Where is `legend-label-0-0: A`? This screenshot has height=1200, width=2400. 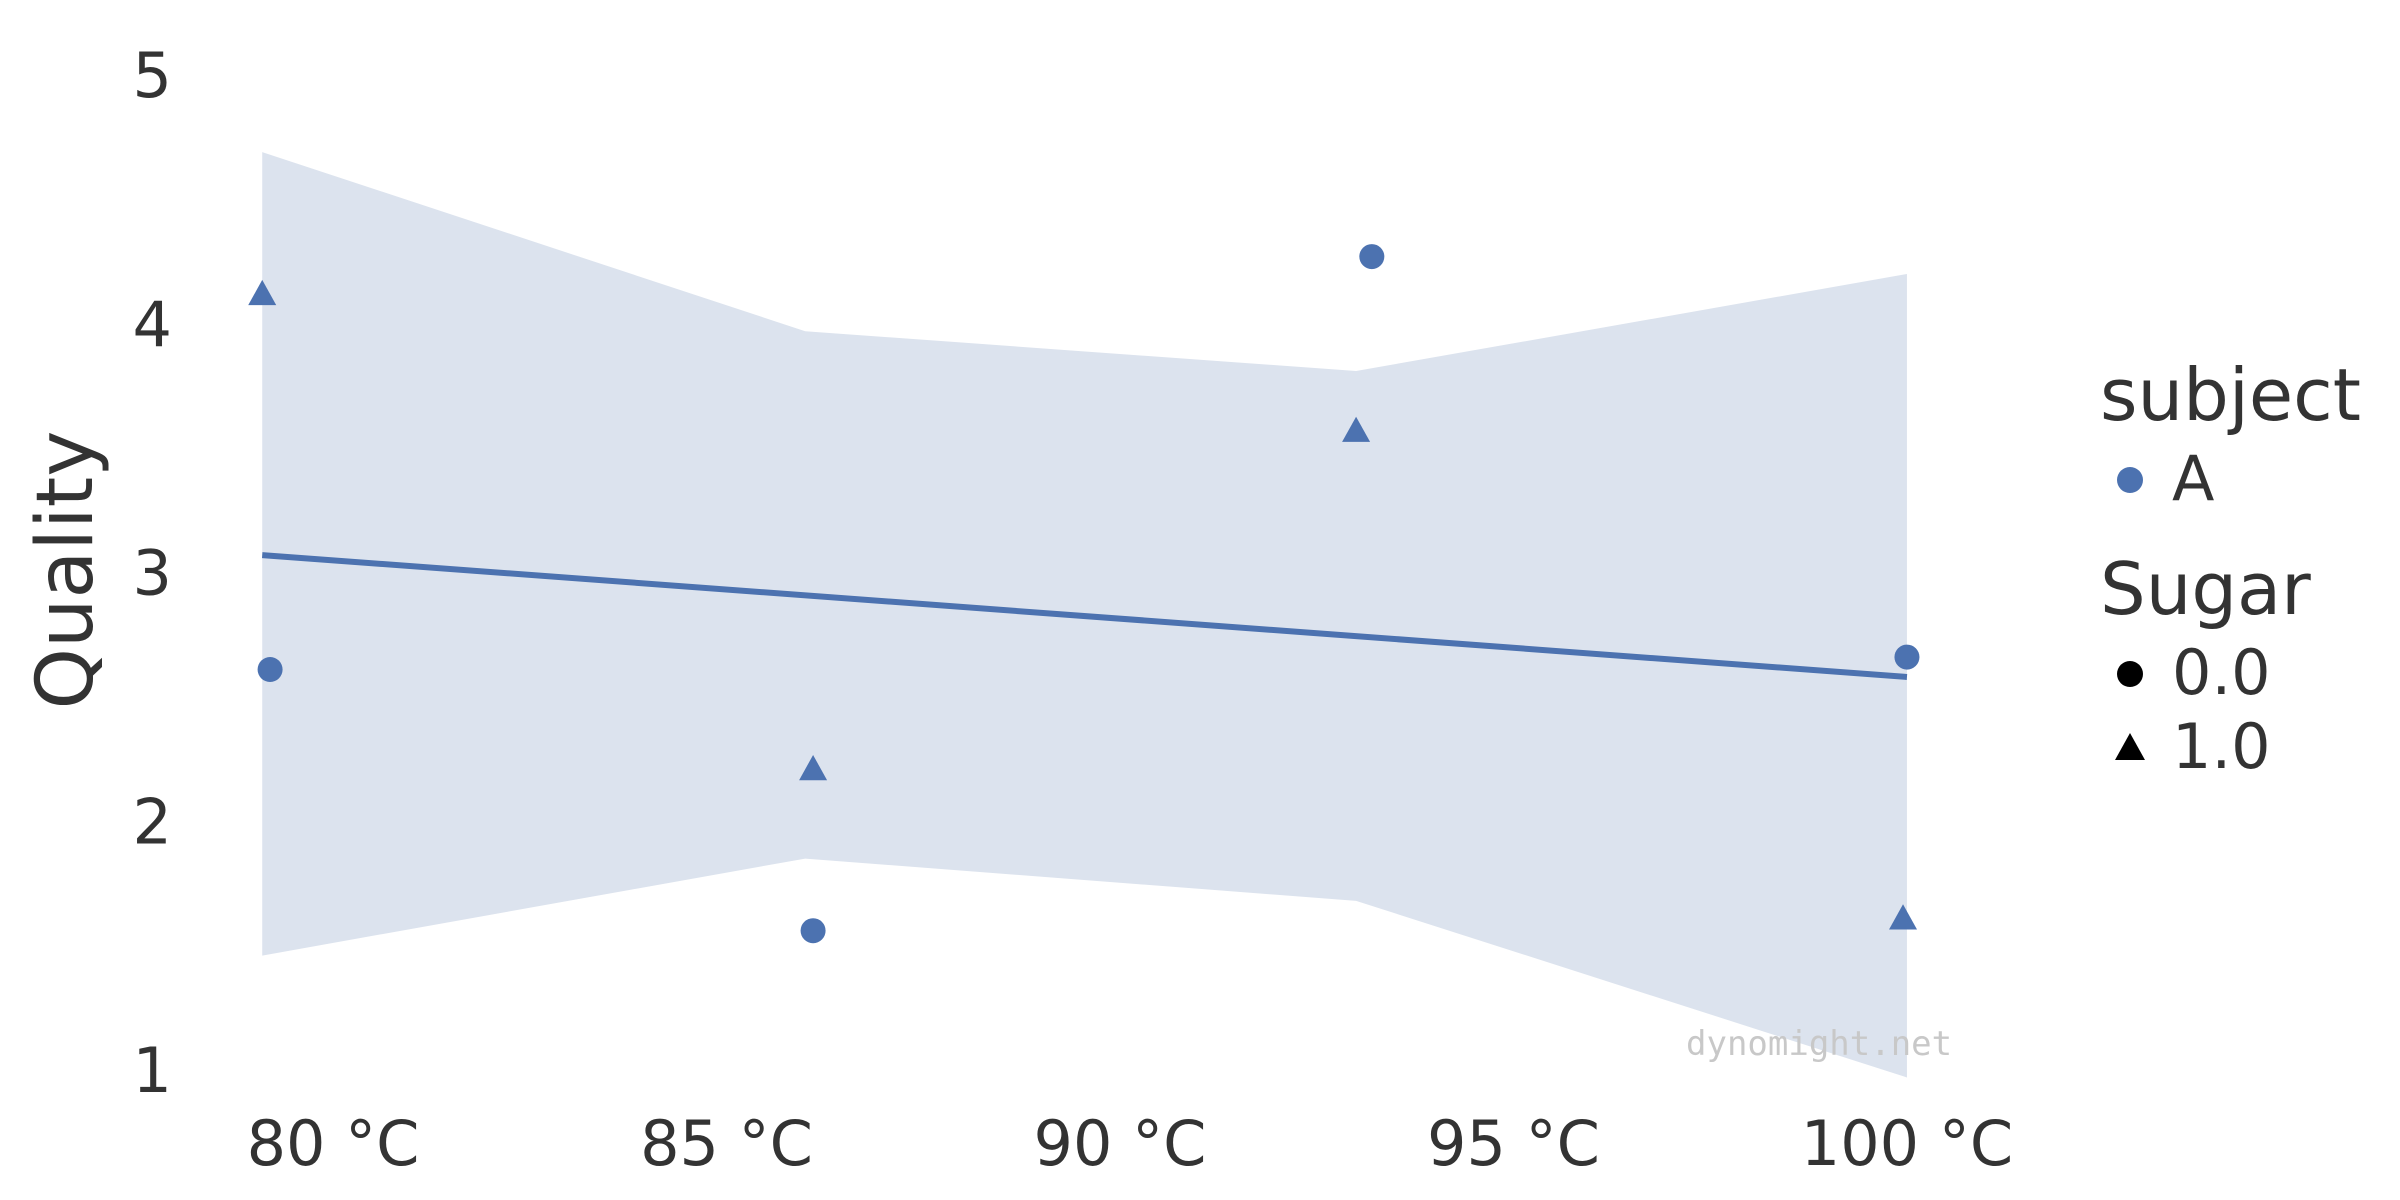 legend-label-0-0: A is located at coordinates (2193, 478).